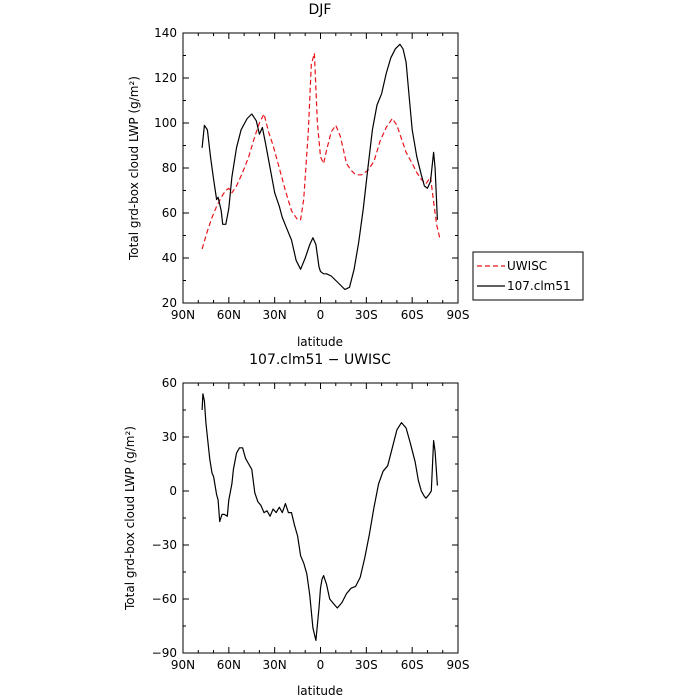 The image size is (700, 700). What do you see at coordinates (165, 33) in the screenshot?
I see `y-tick-label: 140` at bounding box center [165, 33].